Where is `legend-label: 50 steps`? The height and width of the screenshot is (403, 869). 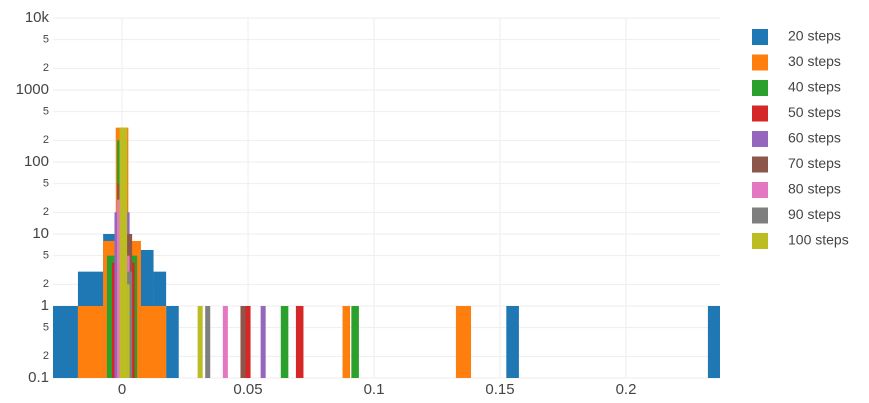
legend-label: 50 steps is located at coordinates (814, 112).